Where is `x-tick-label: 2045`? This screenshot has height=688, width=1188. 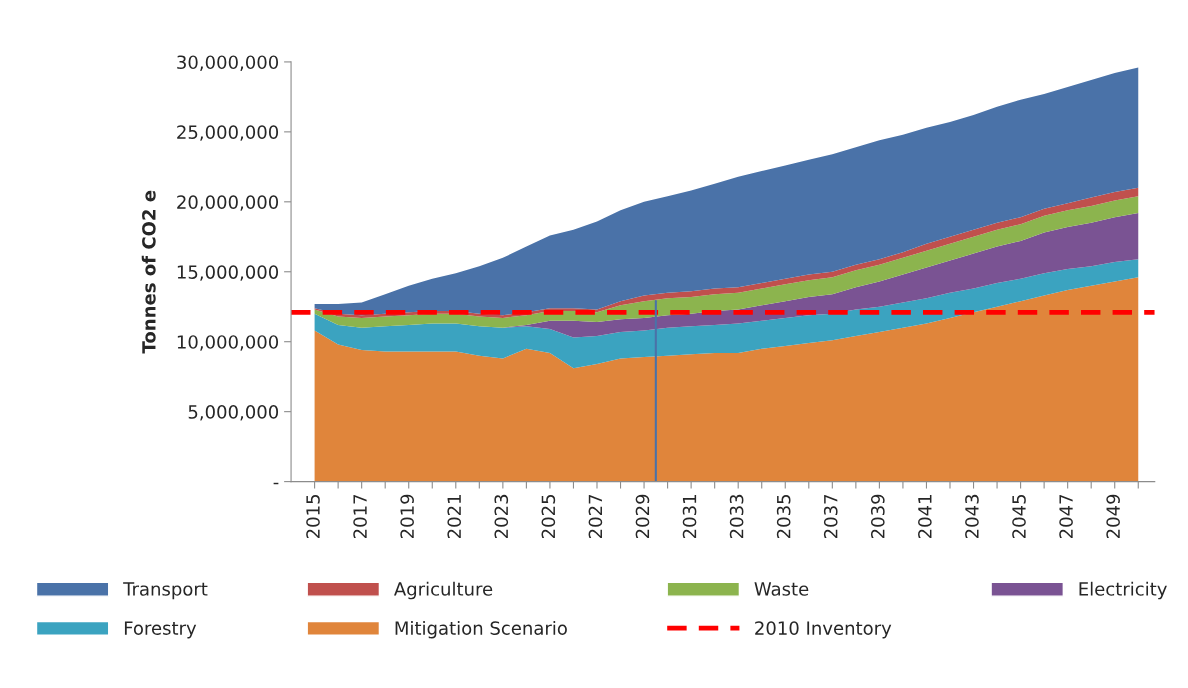
x-tick-label: 2045 is located at coordinates (1019, 516).